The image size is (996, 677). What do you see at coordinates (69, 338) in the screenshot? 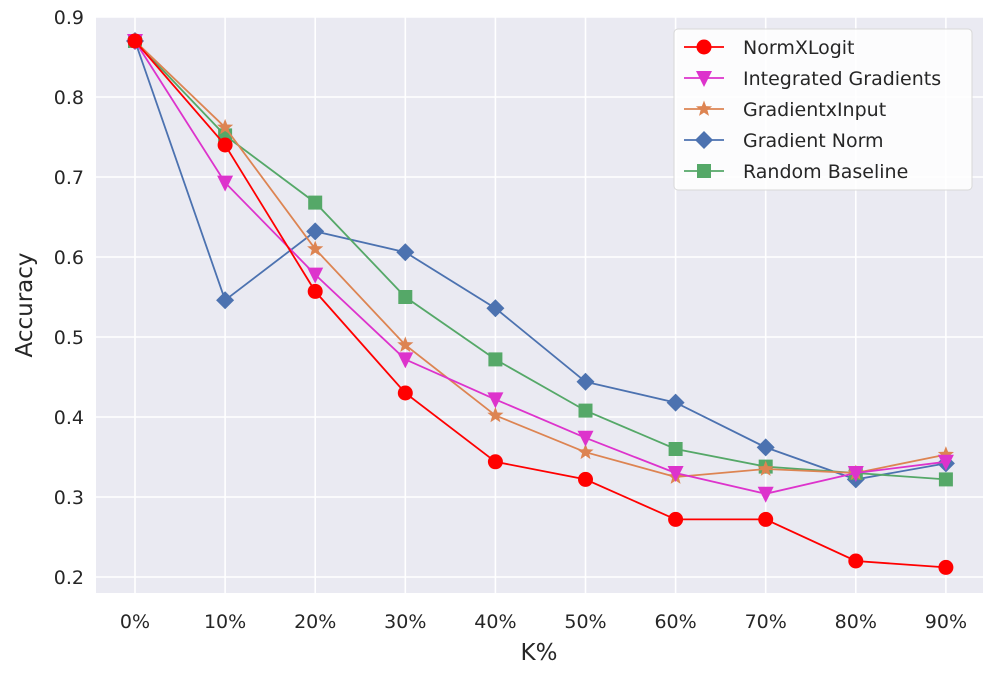
I see `y-tick-label: 0.5` at bounding box center [69, 338].